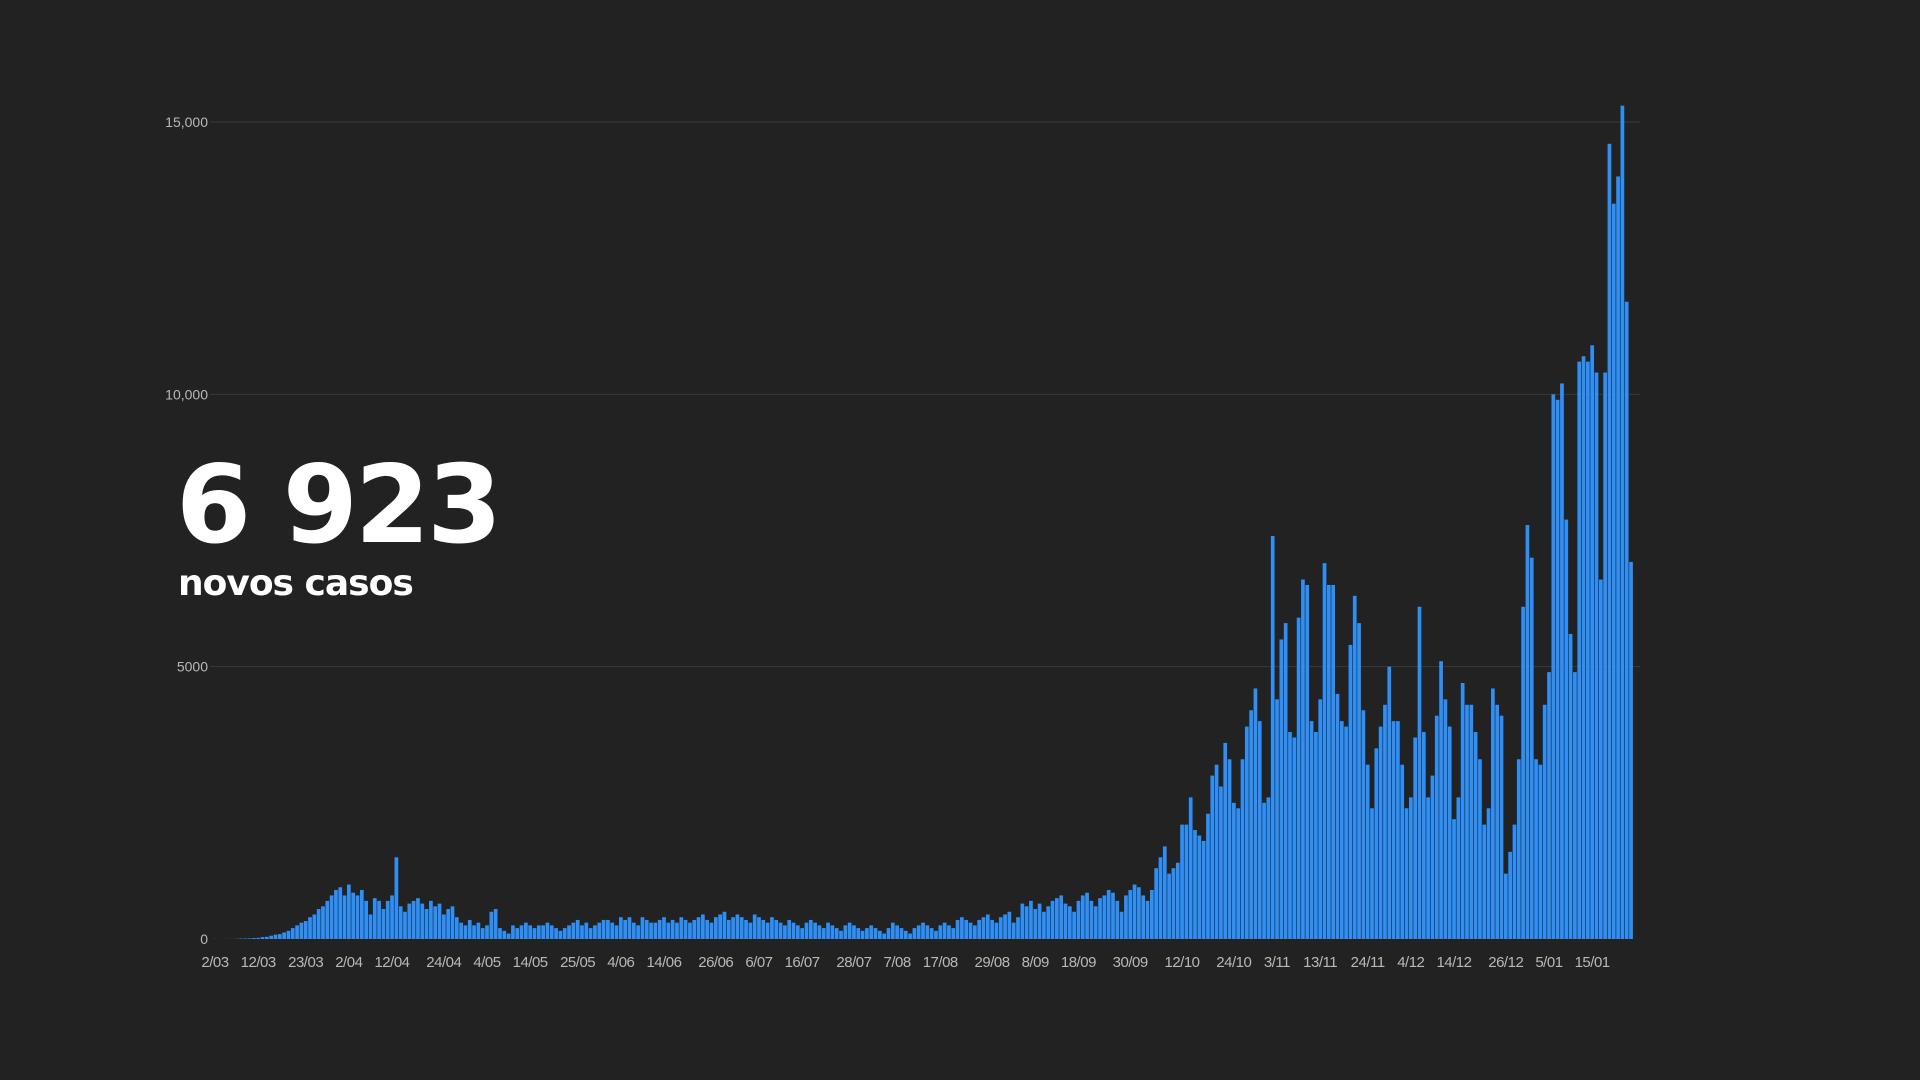  I want to click on x-tick-label: 24/10, so click(1233, 962).